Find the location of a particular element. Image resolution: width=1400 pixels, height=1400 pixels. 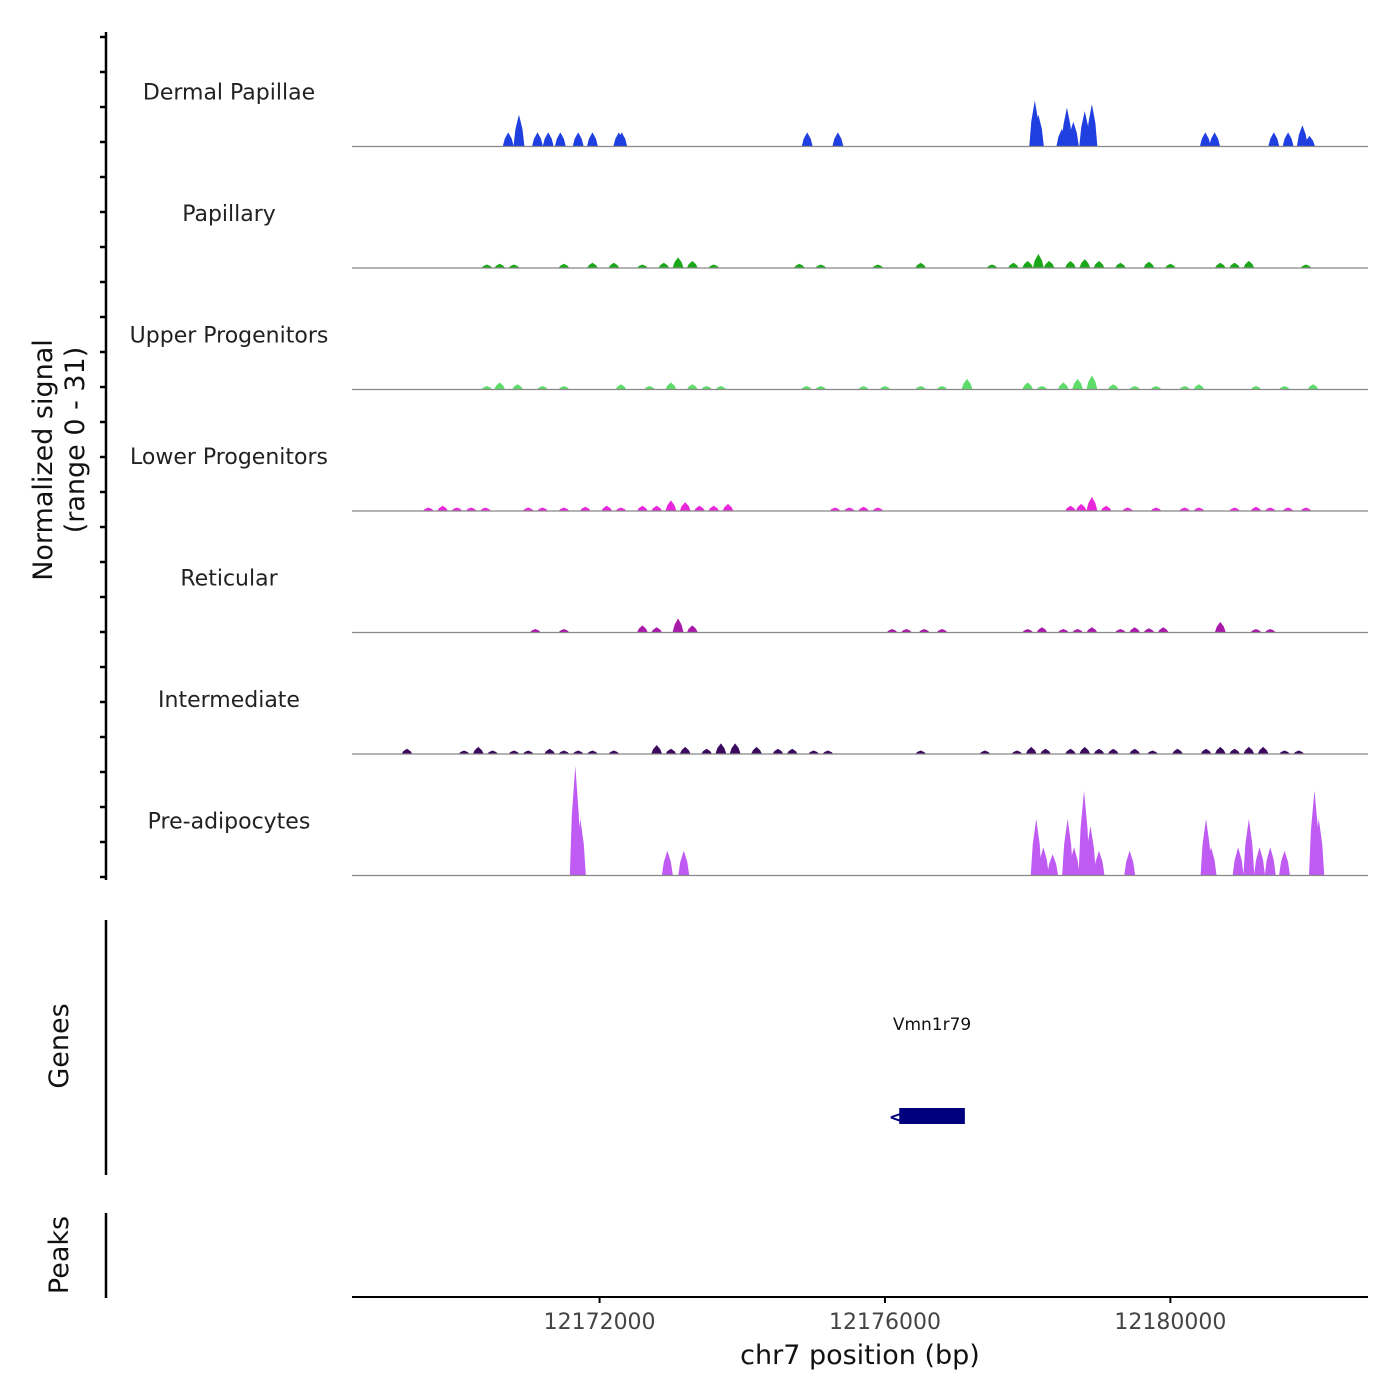

track-pre-adipocytes: Pre-adipocytes is located at coordinates (758, 821).